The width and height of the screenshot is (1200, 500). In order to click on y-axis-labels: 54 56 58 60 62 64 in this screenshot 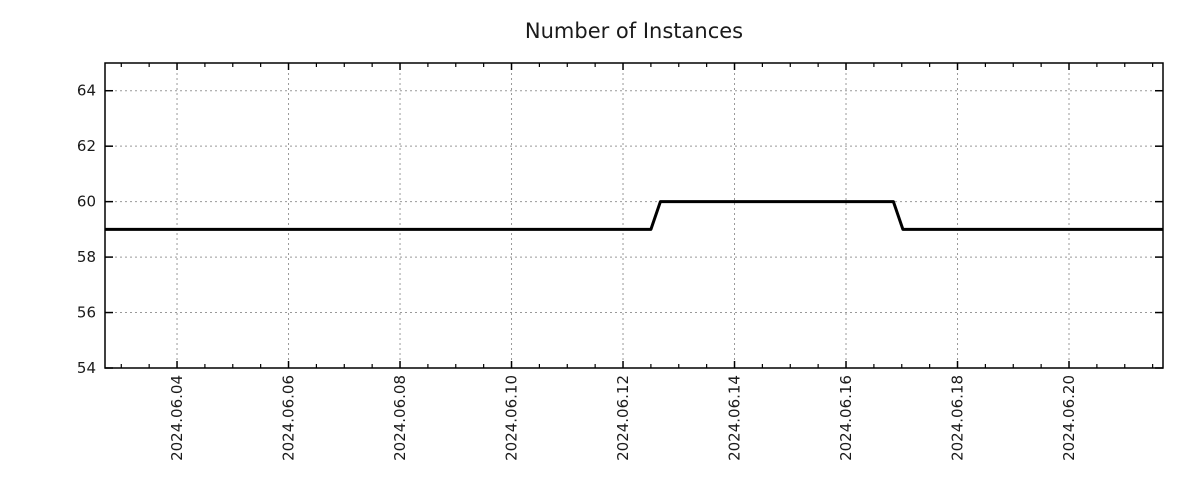, I will do `click(86, 229)`.